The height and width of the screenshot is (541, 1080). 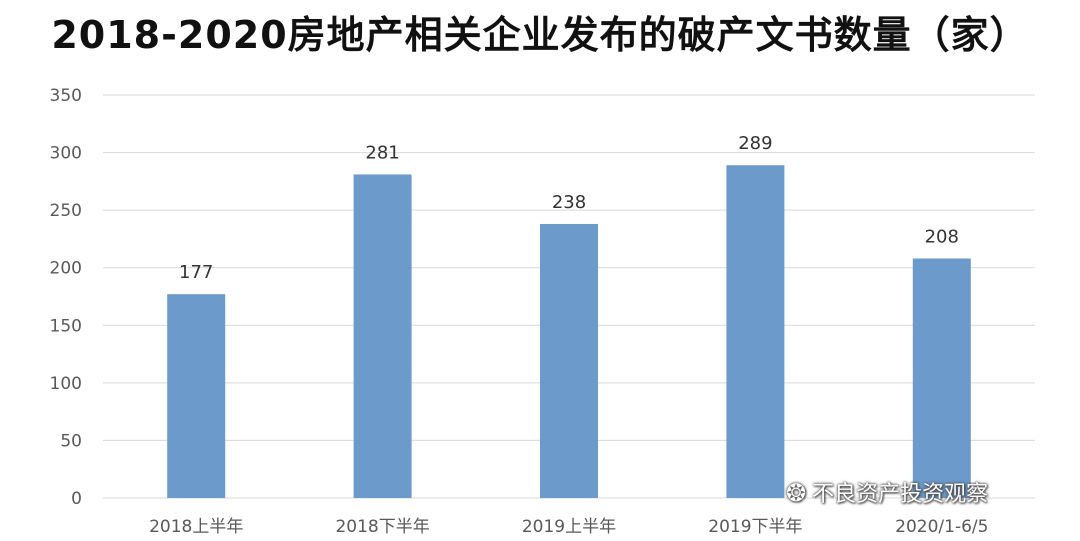 What do you see at coordinates (569, 202) in the screenshot?
I see `data-label: 238` at bounding box center [569, 202].